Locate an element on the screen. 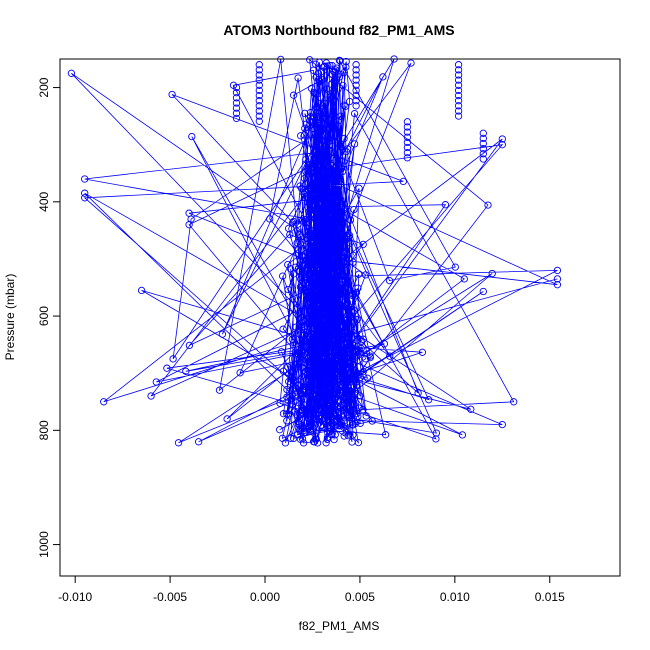 This screenshot has width=650, height=650. x-tick-label: 0.015 is located at coordinates (550, 597).